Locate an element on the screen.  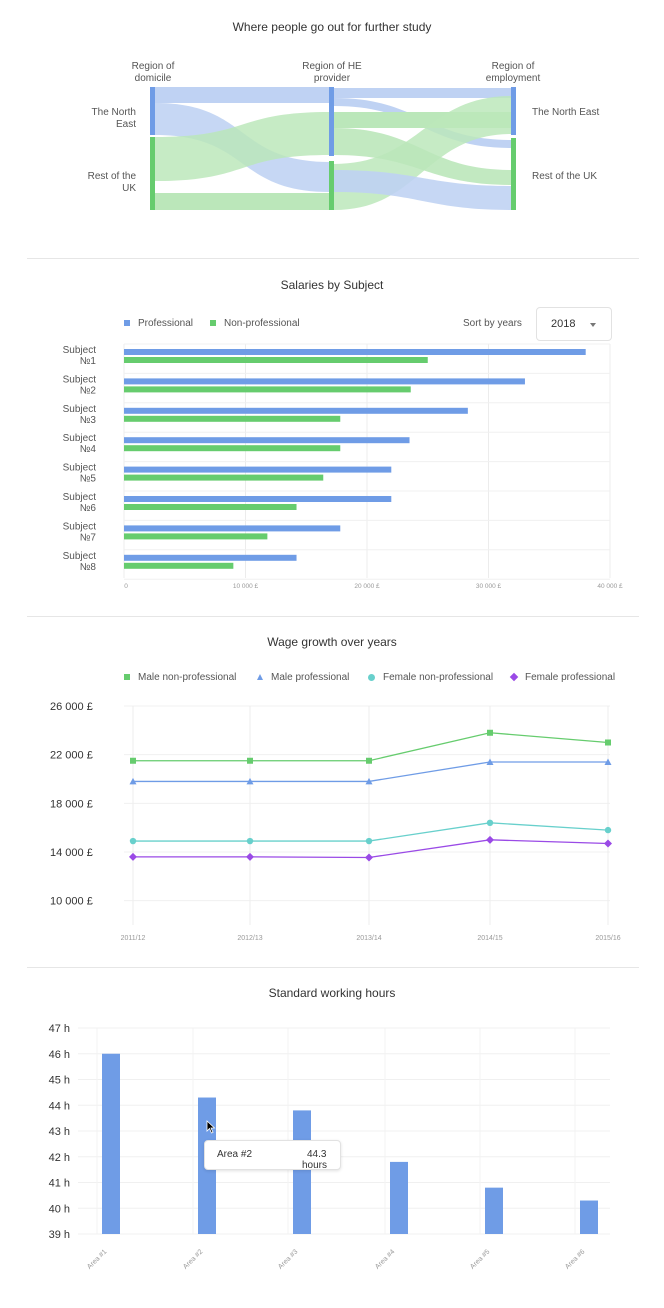
legend-label: Professional is located at coordinates (166, 323).